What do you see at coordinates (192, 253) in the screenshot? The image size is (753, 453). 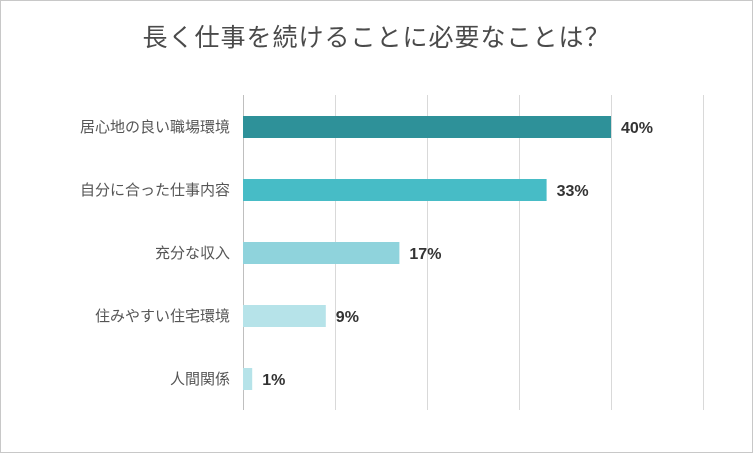 I see `category-label: 充分な収入` at bounding box center [192, 253].